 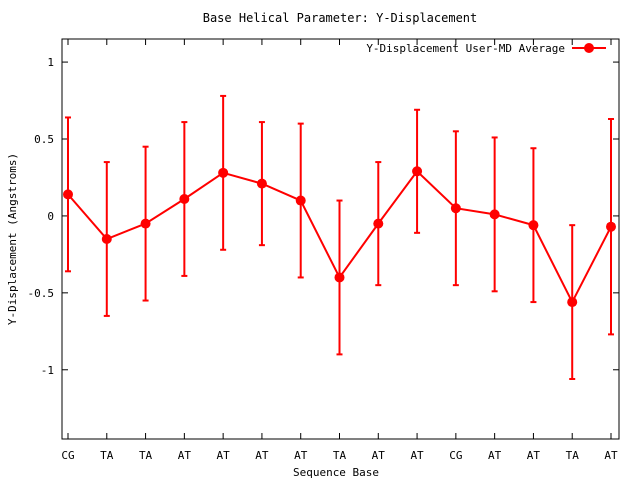 I want to click on x-axis-label: Sequence Base, so click(x=336, y=472).